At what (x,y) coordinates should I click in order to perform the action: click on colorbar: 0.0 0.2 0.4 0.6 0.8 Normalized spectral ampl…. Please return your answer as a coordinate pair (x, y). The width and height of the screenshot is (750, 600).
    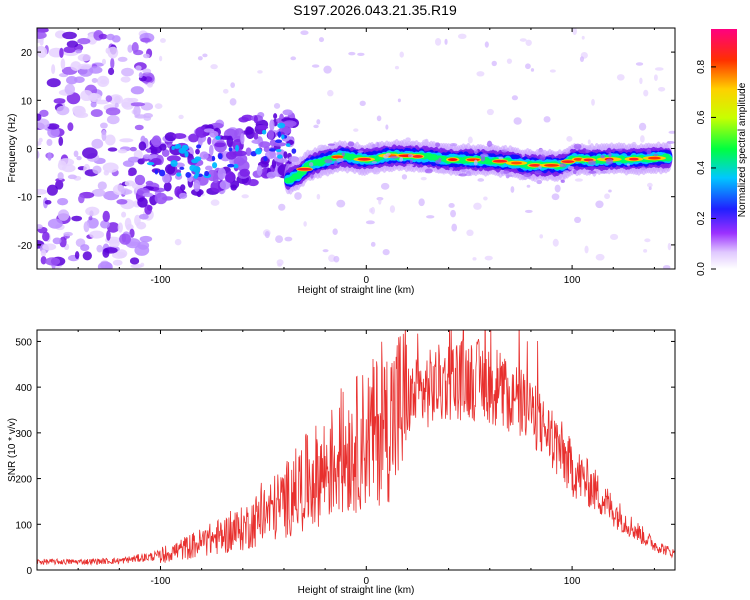
    Looking at the image, I should click on (722, 152).